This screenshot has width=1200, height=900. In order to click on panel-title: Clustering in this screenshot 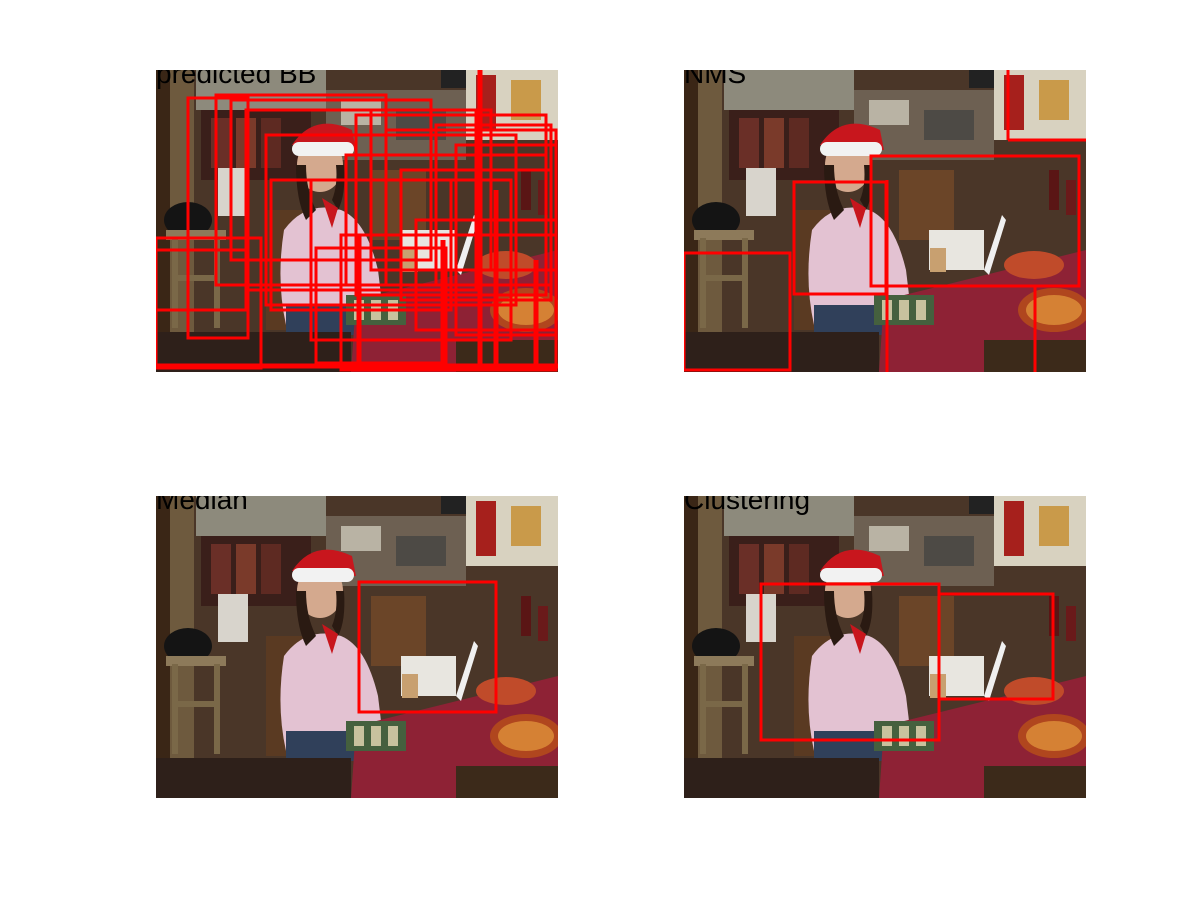, I will do `click(747, 505)`.